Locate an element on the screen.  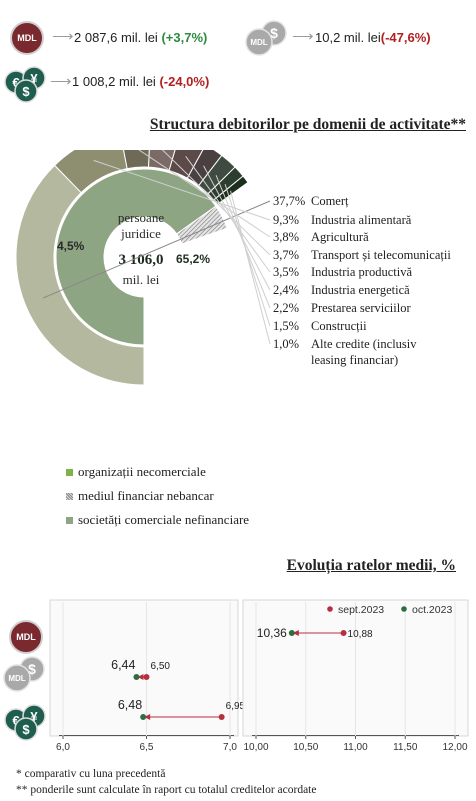
foreign-value: 1 008,2 mil. lei (-24,0%) is located at coordinates (141, 81).